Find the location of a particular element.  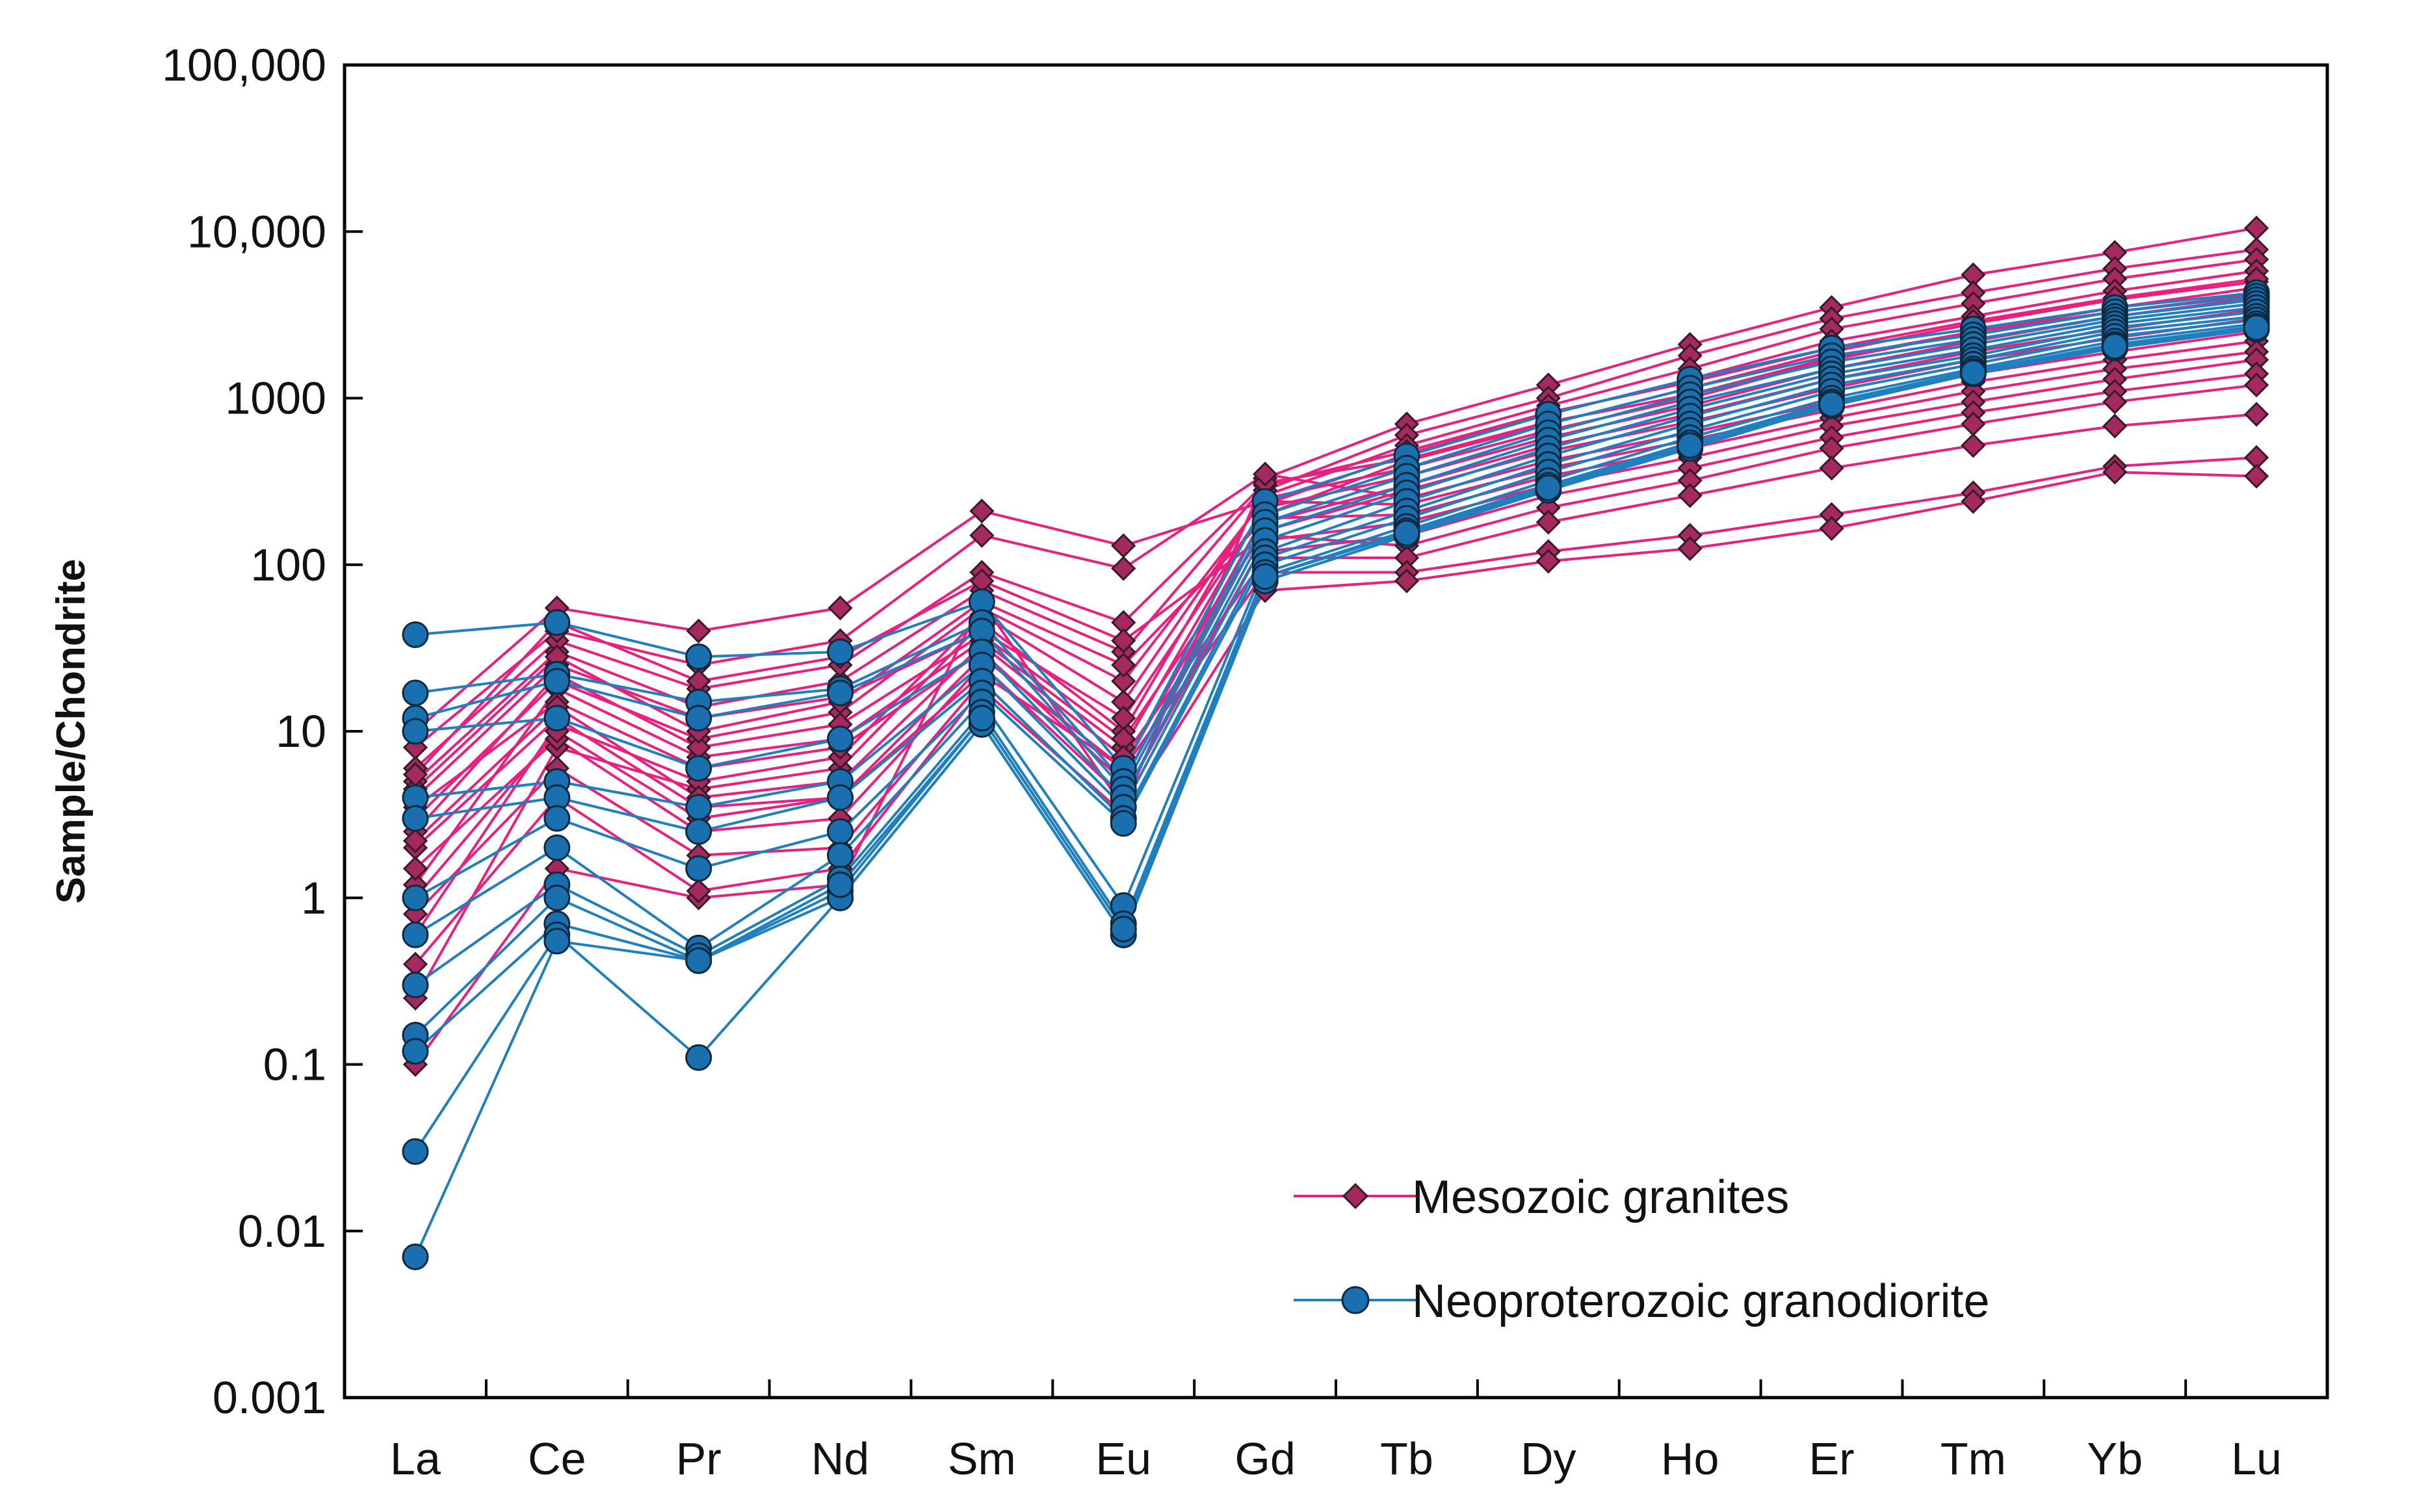

x-tick-label: Sm is located at coordinates (982, 1458).